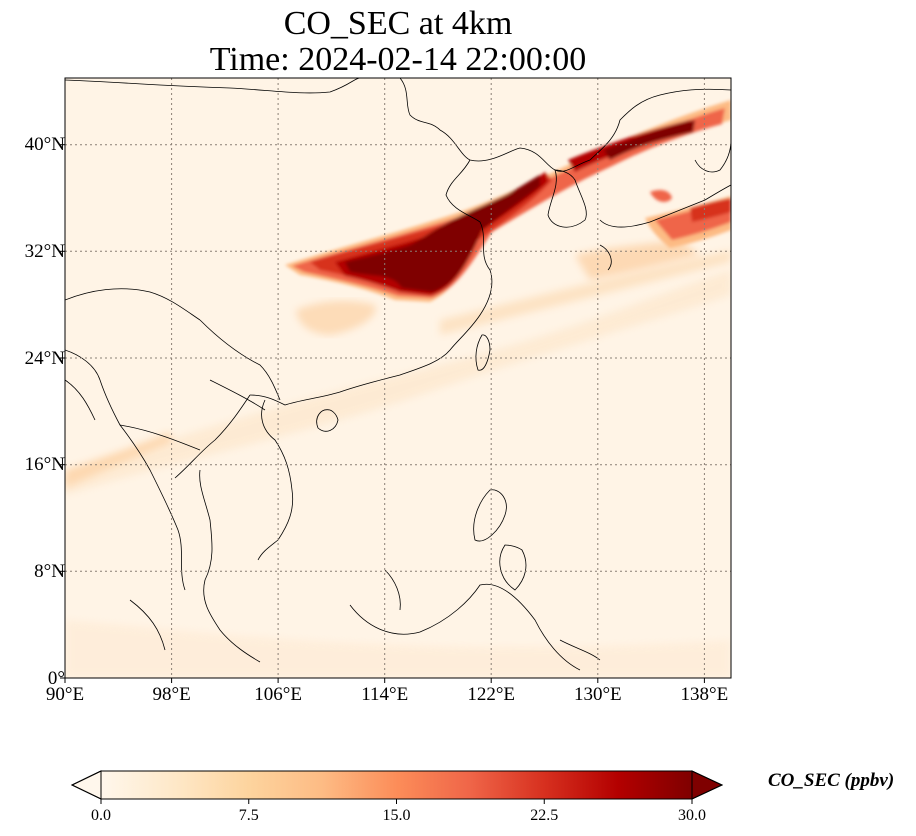  I want to click on lon-tick-label: 138°E, so click(704, 694).